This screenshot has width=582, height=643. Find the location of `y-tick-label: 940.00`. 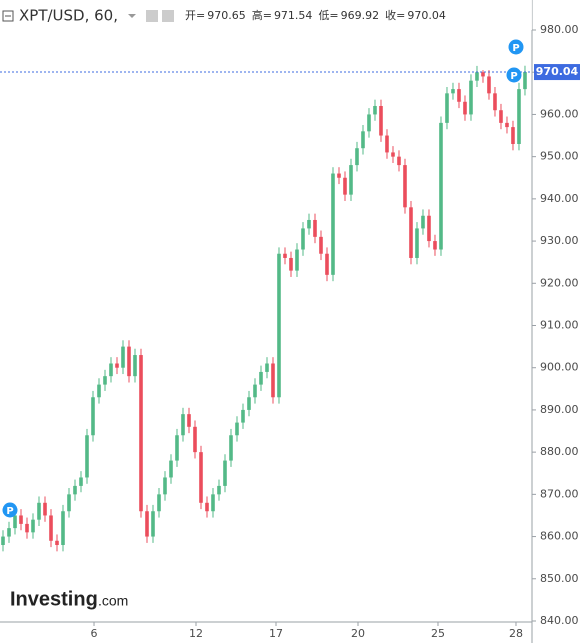

y-tick-label: 940.00 is located at coordinates (559, 198).